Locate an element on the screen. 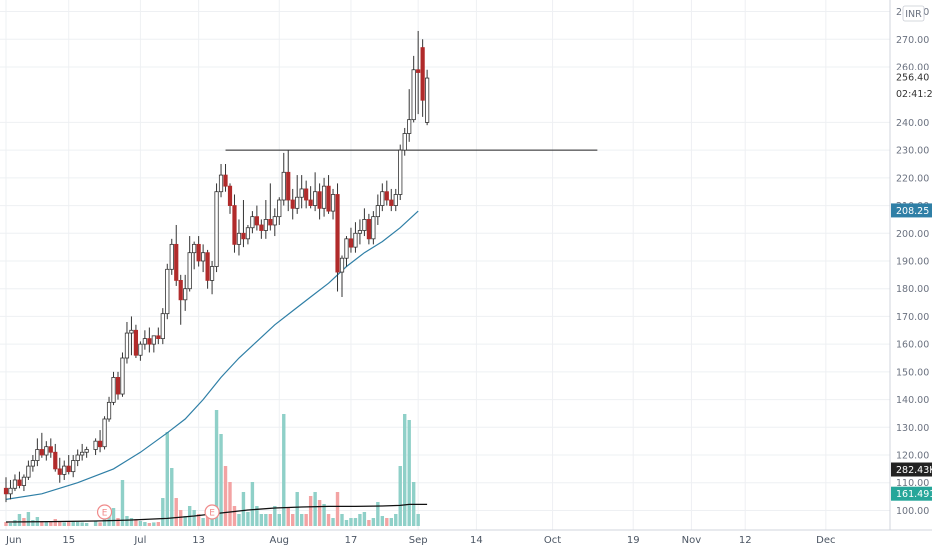  volume-pane is located at coordinates (216, 468).